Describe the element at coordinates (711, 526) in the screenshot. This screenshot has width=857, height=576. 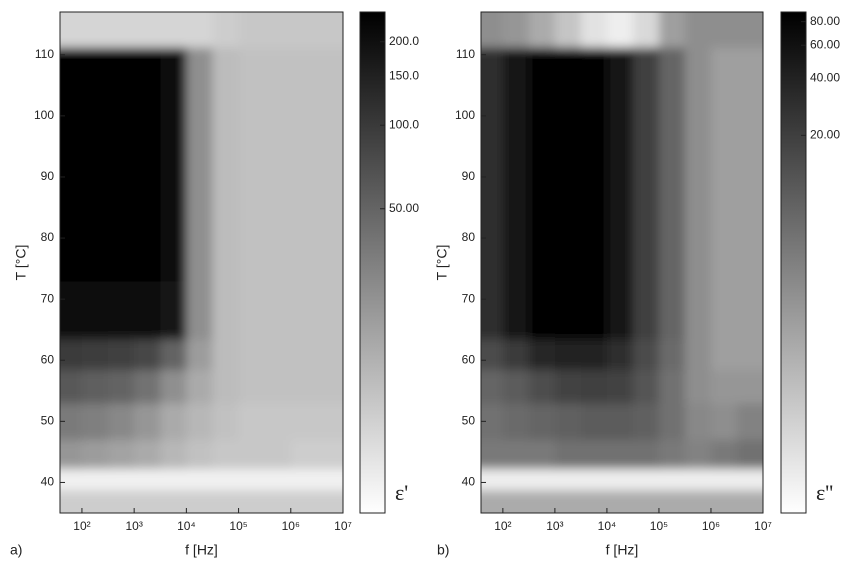
I see `x-tick-label: 10⁶` at that location.